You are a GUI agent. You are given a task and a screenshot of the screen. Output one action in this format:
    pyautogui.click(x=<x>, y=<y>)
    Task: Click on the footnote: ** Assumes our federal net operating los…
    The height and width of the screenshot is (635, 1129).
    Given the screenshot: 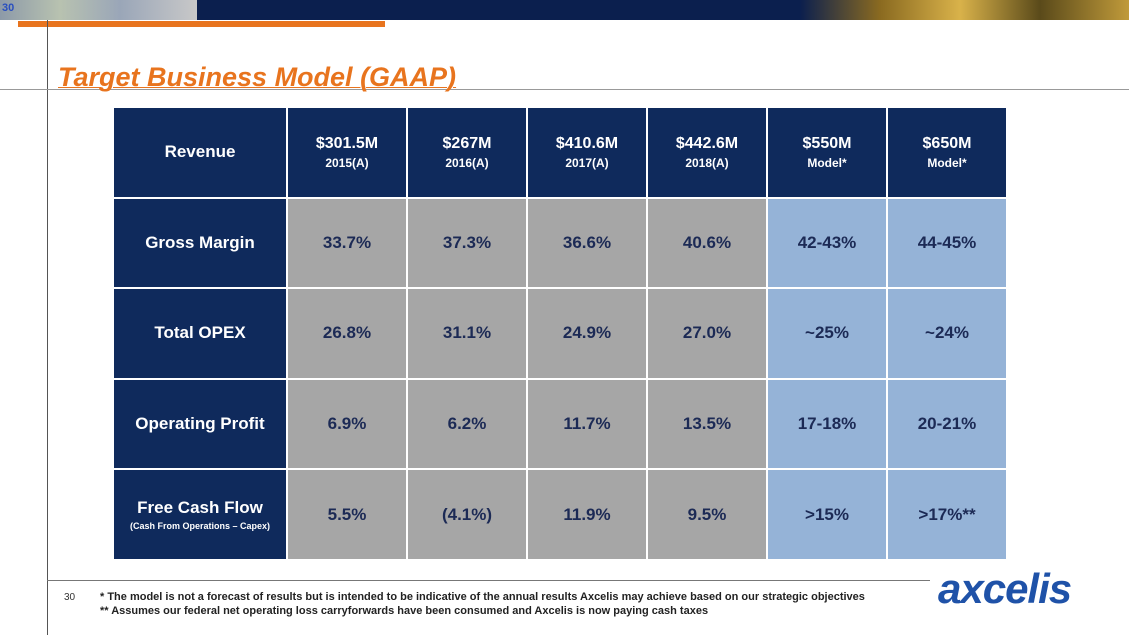 What is the action you would take?
    pyautogui.click(x=404, y=611)
    